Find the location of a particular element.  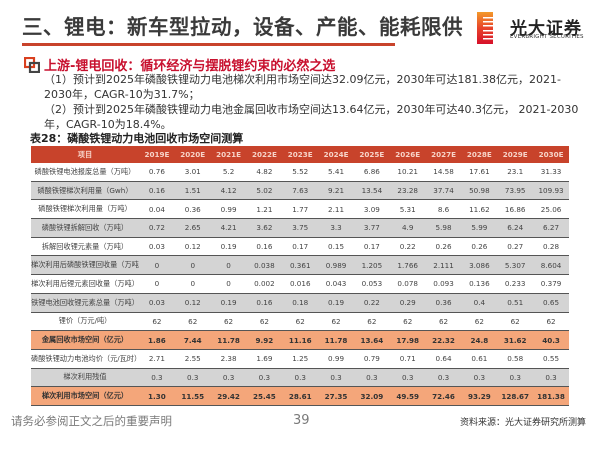

cell-value: 0.17 is located at coordinates (300, 247).